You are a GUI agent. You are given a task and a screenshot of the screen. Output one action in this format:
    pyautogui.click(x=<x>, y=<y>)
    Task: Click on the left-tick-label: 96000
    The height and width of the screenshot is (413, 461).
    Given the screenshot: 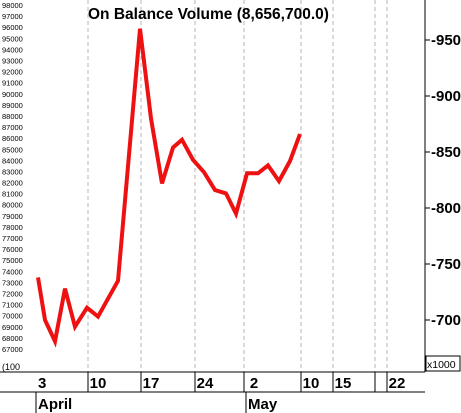 What is the action you would take?
    pyautogui.click(x=12, y=27)
    